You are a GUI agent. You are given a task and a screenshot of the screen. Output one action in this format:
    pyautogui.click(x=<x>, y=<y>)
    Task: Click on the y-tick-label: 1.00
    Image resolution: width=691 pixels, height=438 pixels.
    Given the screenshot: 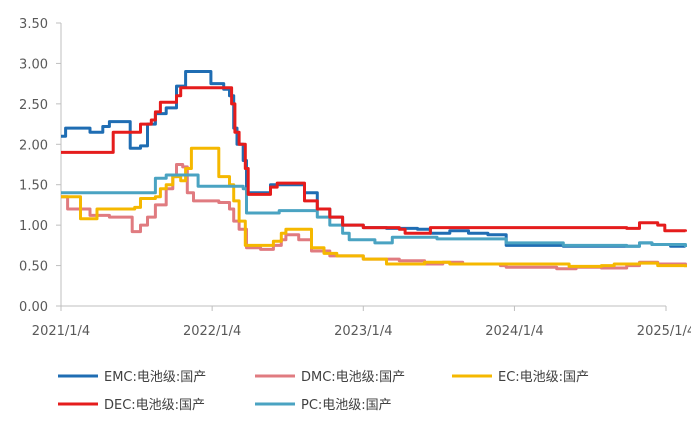 What is the action you would take?
    pyautogui.click(x=33, y=226)
    